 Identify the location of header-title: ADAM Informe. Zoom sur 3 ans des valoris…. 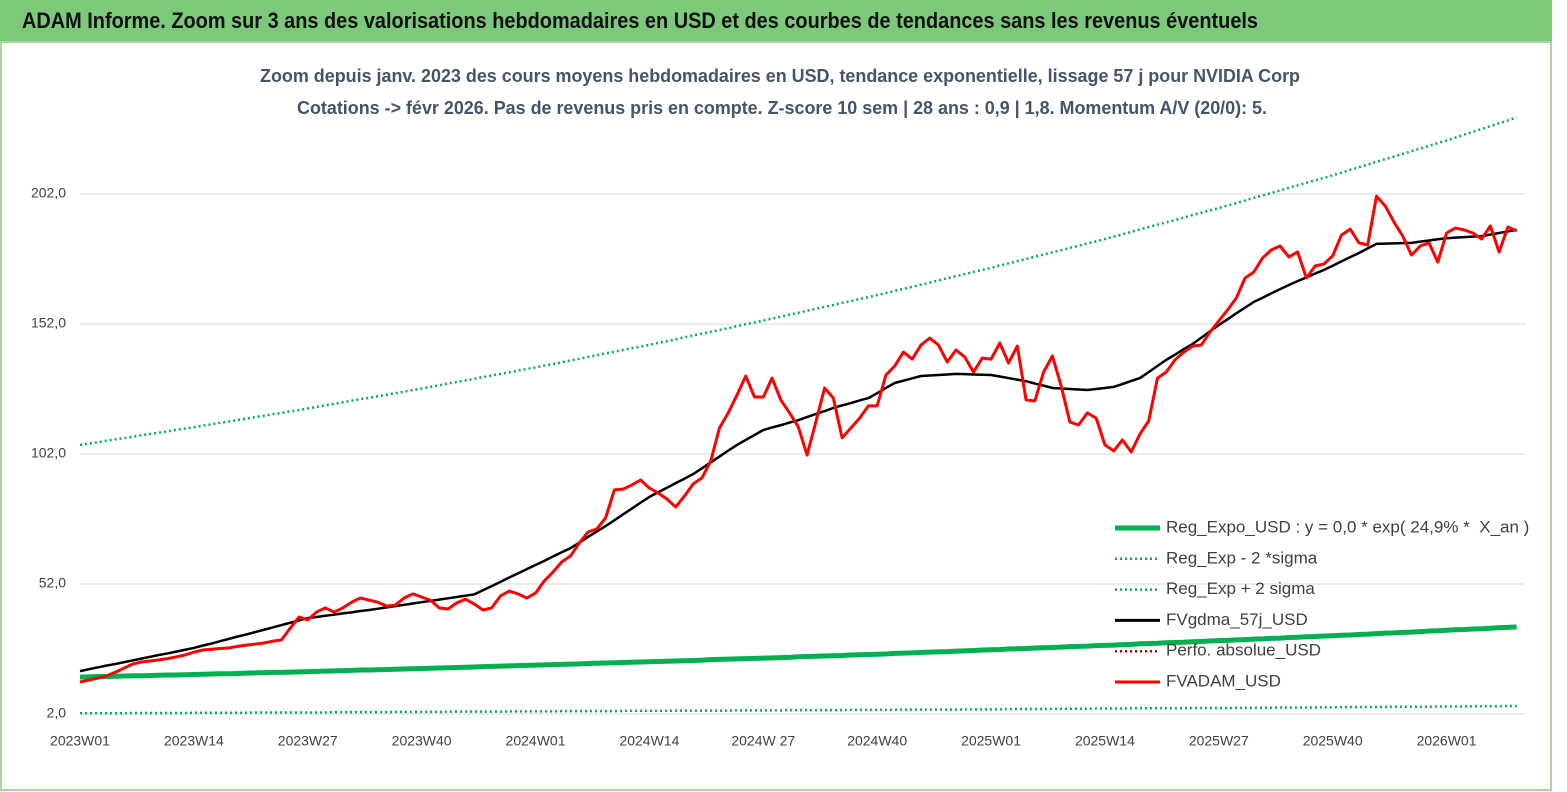
(640, 20).